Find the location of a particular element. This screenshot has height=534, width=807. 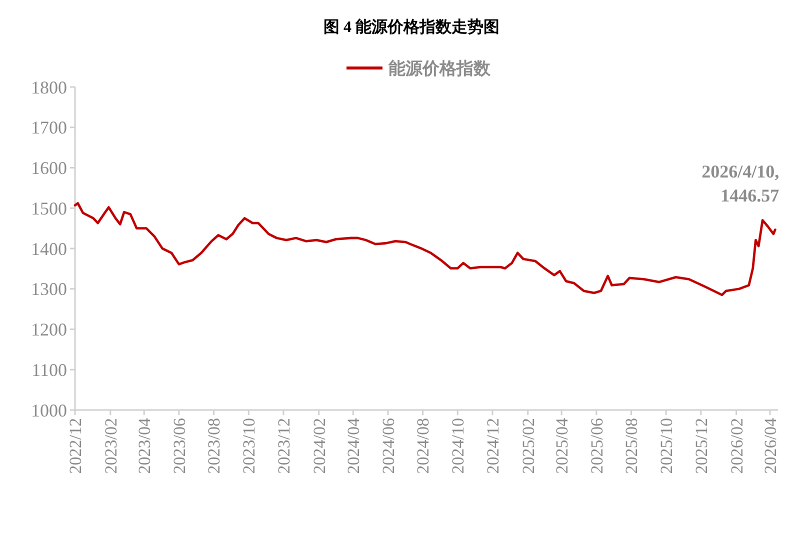

x-tick-label: 2024/12 is located at coordinates (492, 446).